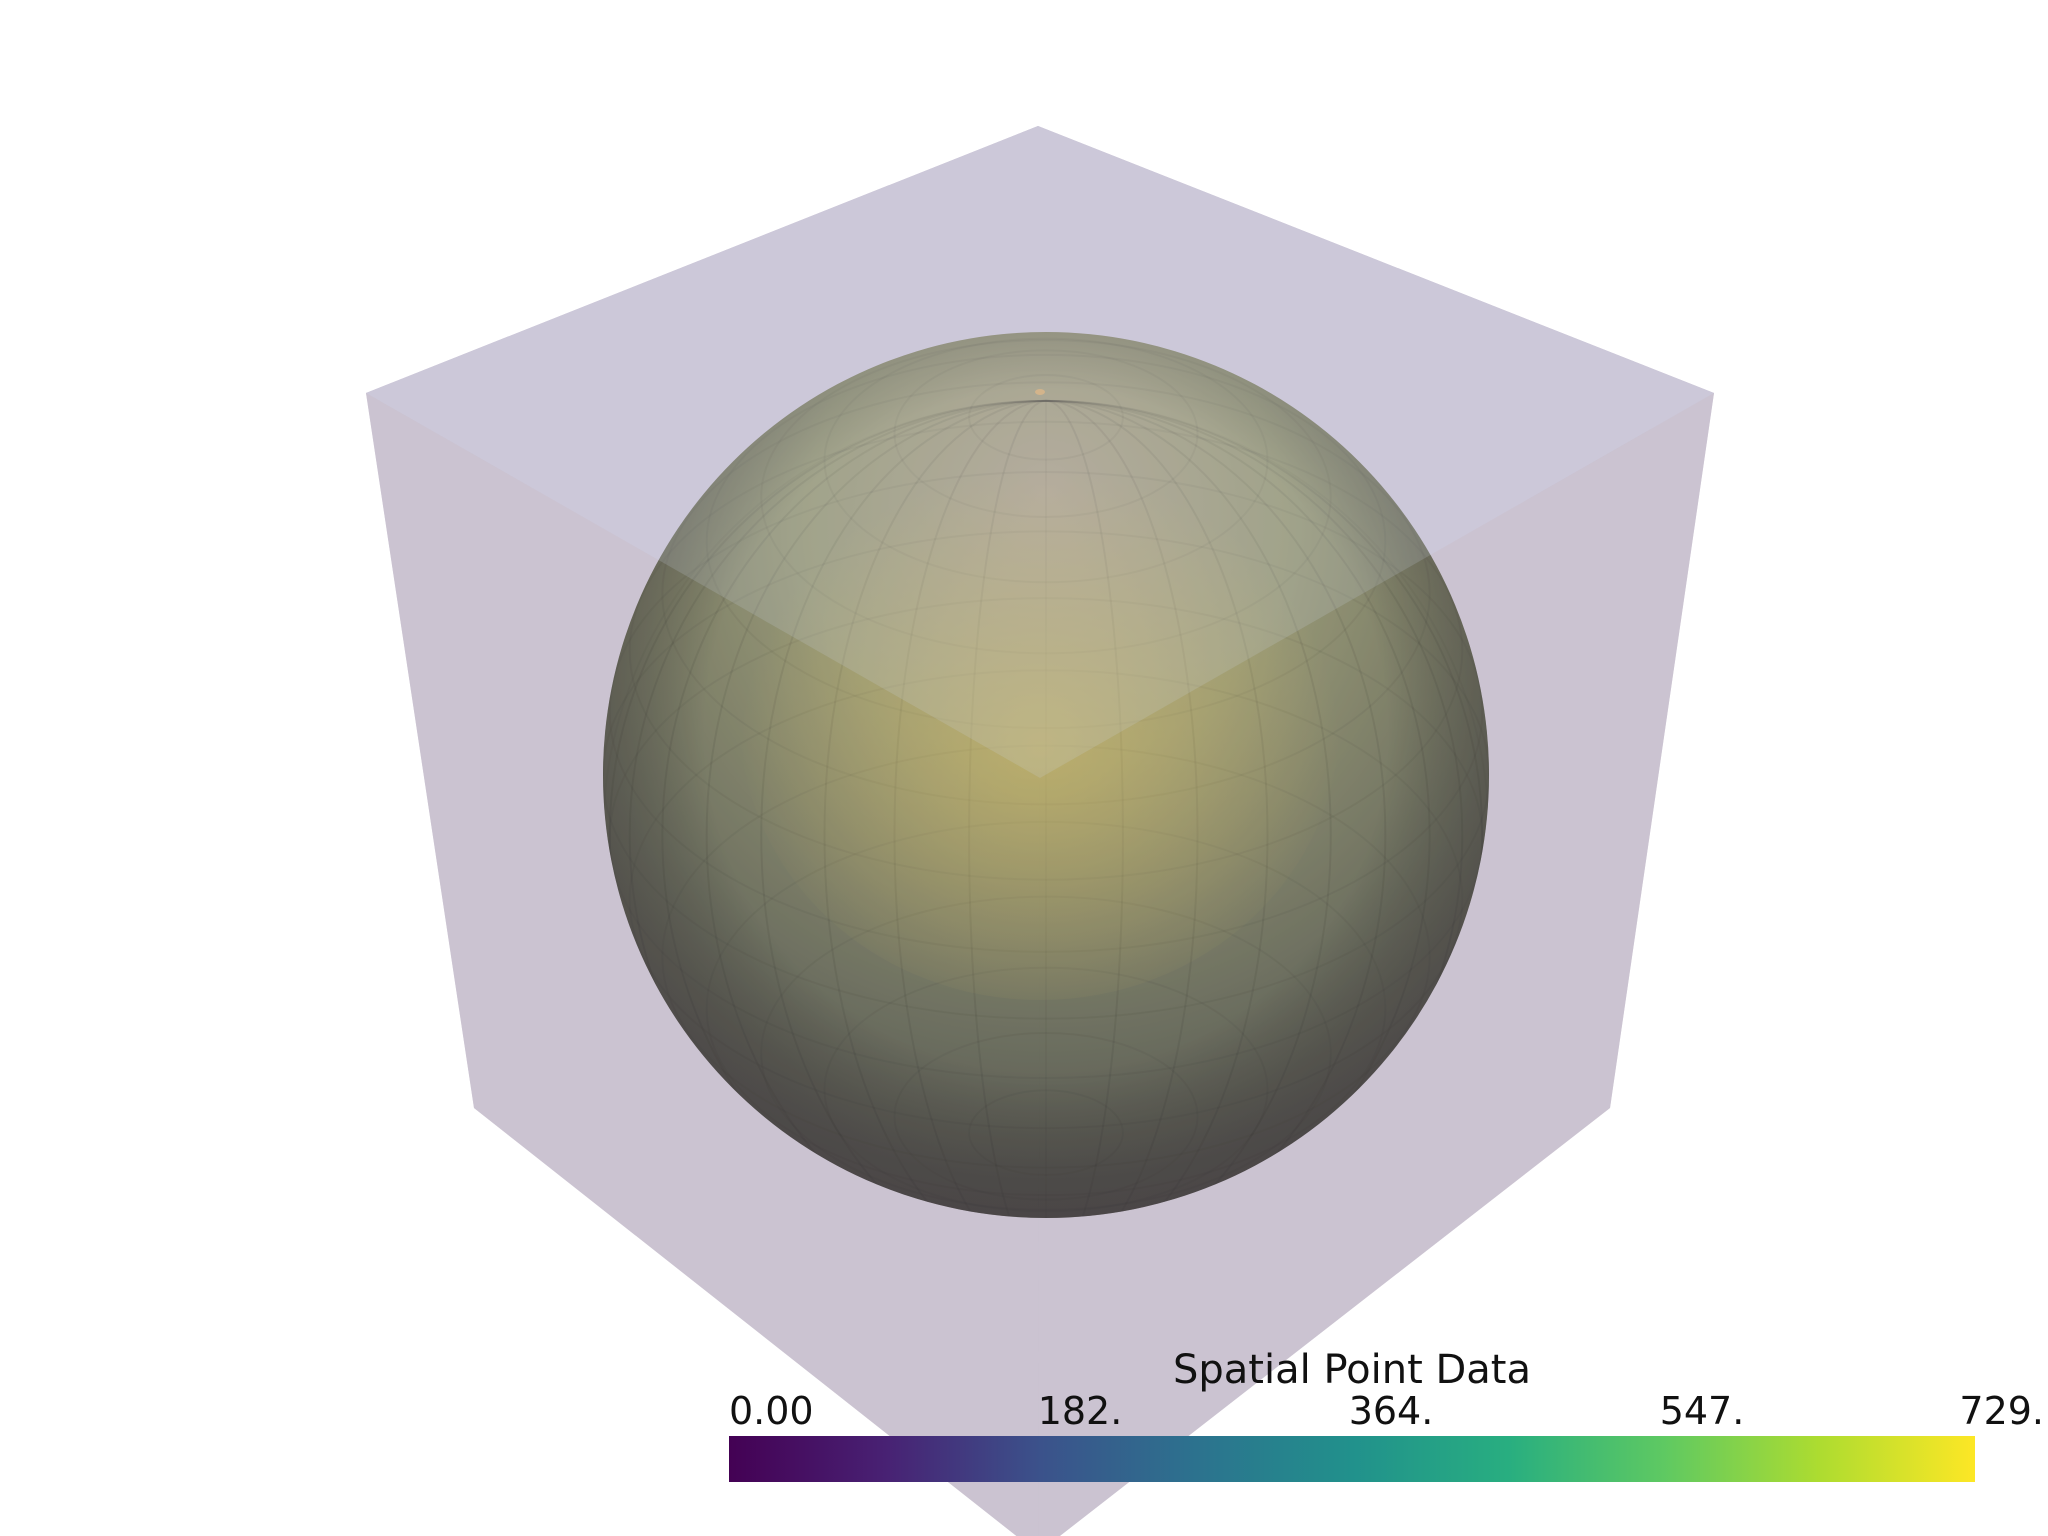 The width and height of the screenshot is (2048, 1536). Describe the element at coordinates (1702, 1411) in the screenshot. I see `scalar-bar-tick-label: 547.` at that location.